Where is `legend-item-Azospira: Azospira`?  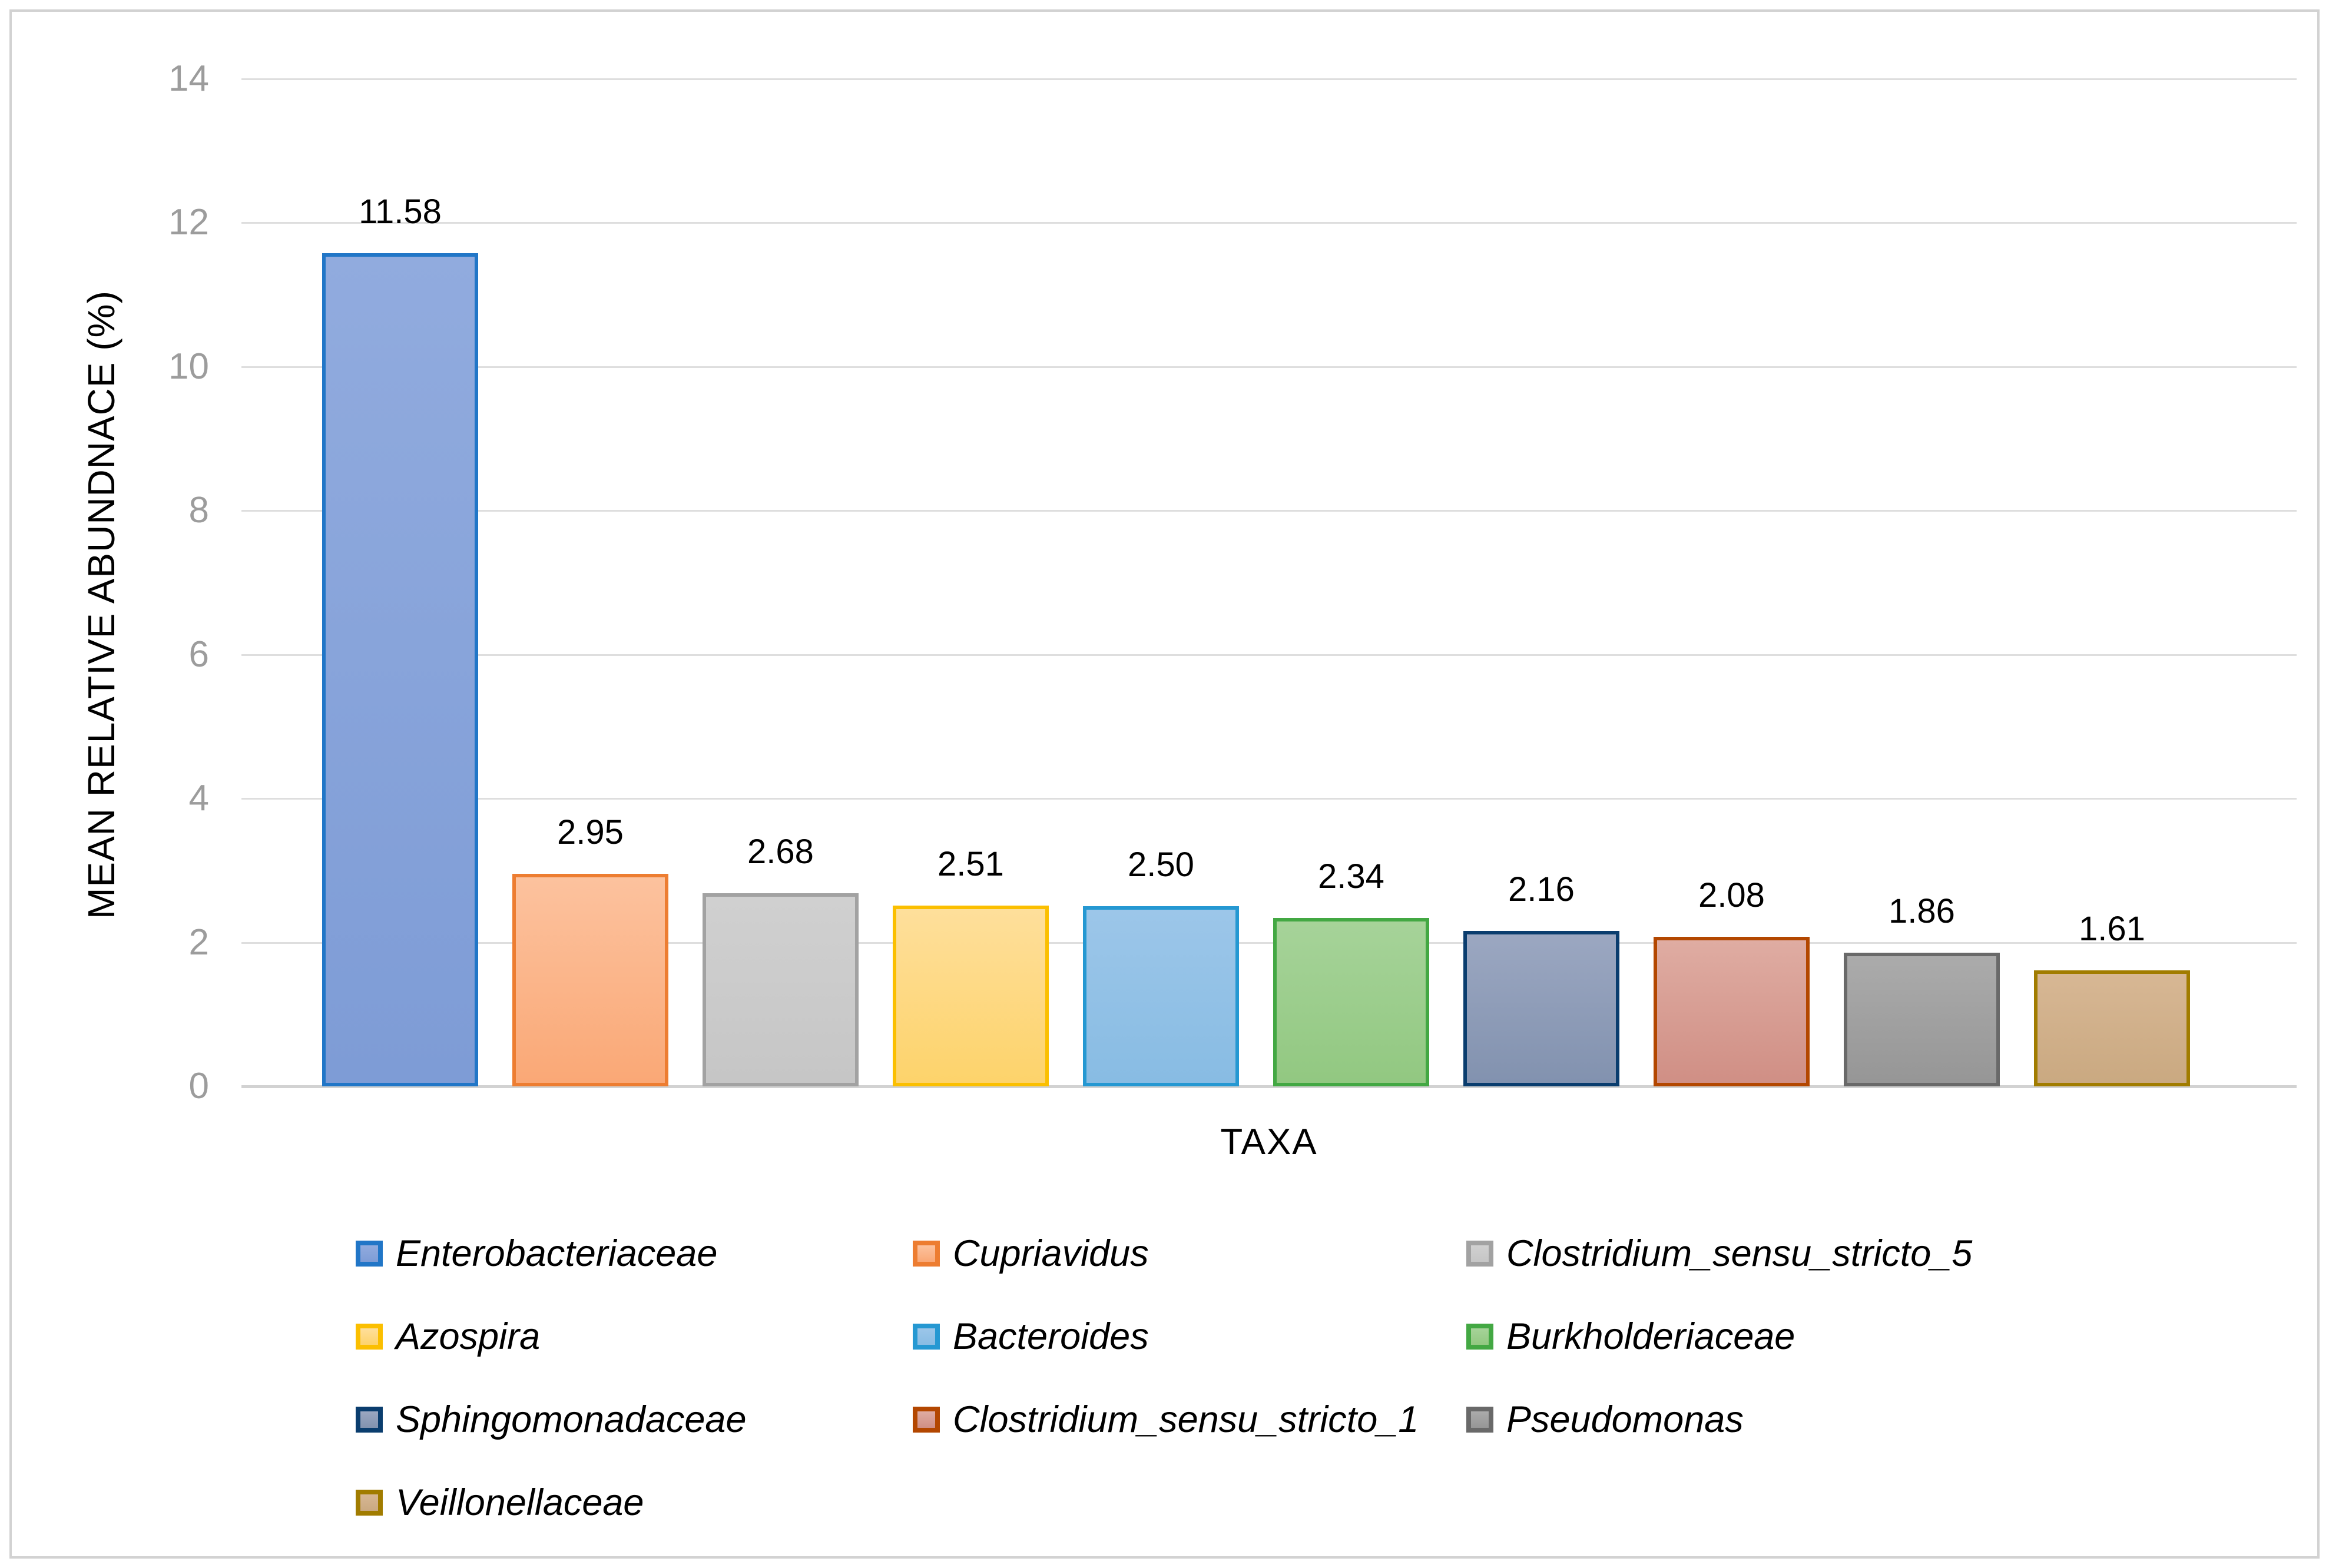
legend-item-Azospira: Azospira is located at coordinates (448, 1337).